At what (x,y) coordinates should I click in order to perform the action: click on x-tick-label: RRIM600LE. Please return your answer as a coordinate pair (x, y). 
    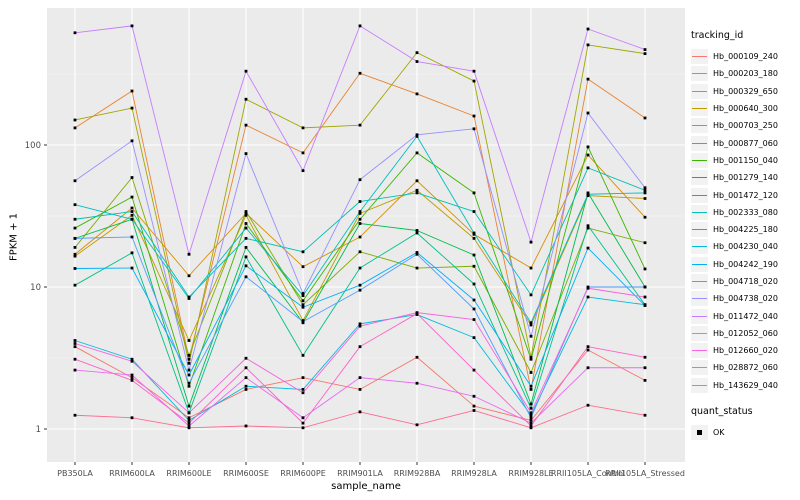
    Looking at the image, I should click on (188, 473).